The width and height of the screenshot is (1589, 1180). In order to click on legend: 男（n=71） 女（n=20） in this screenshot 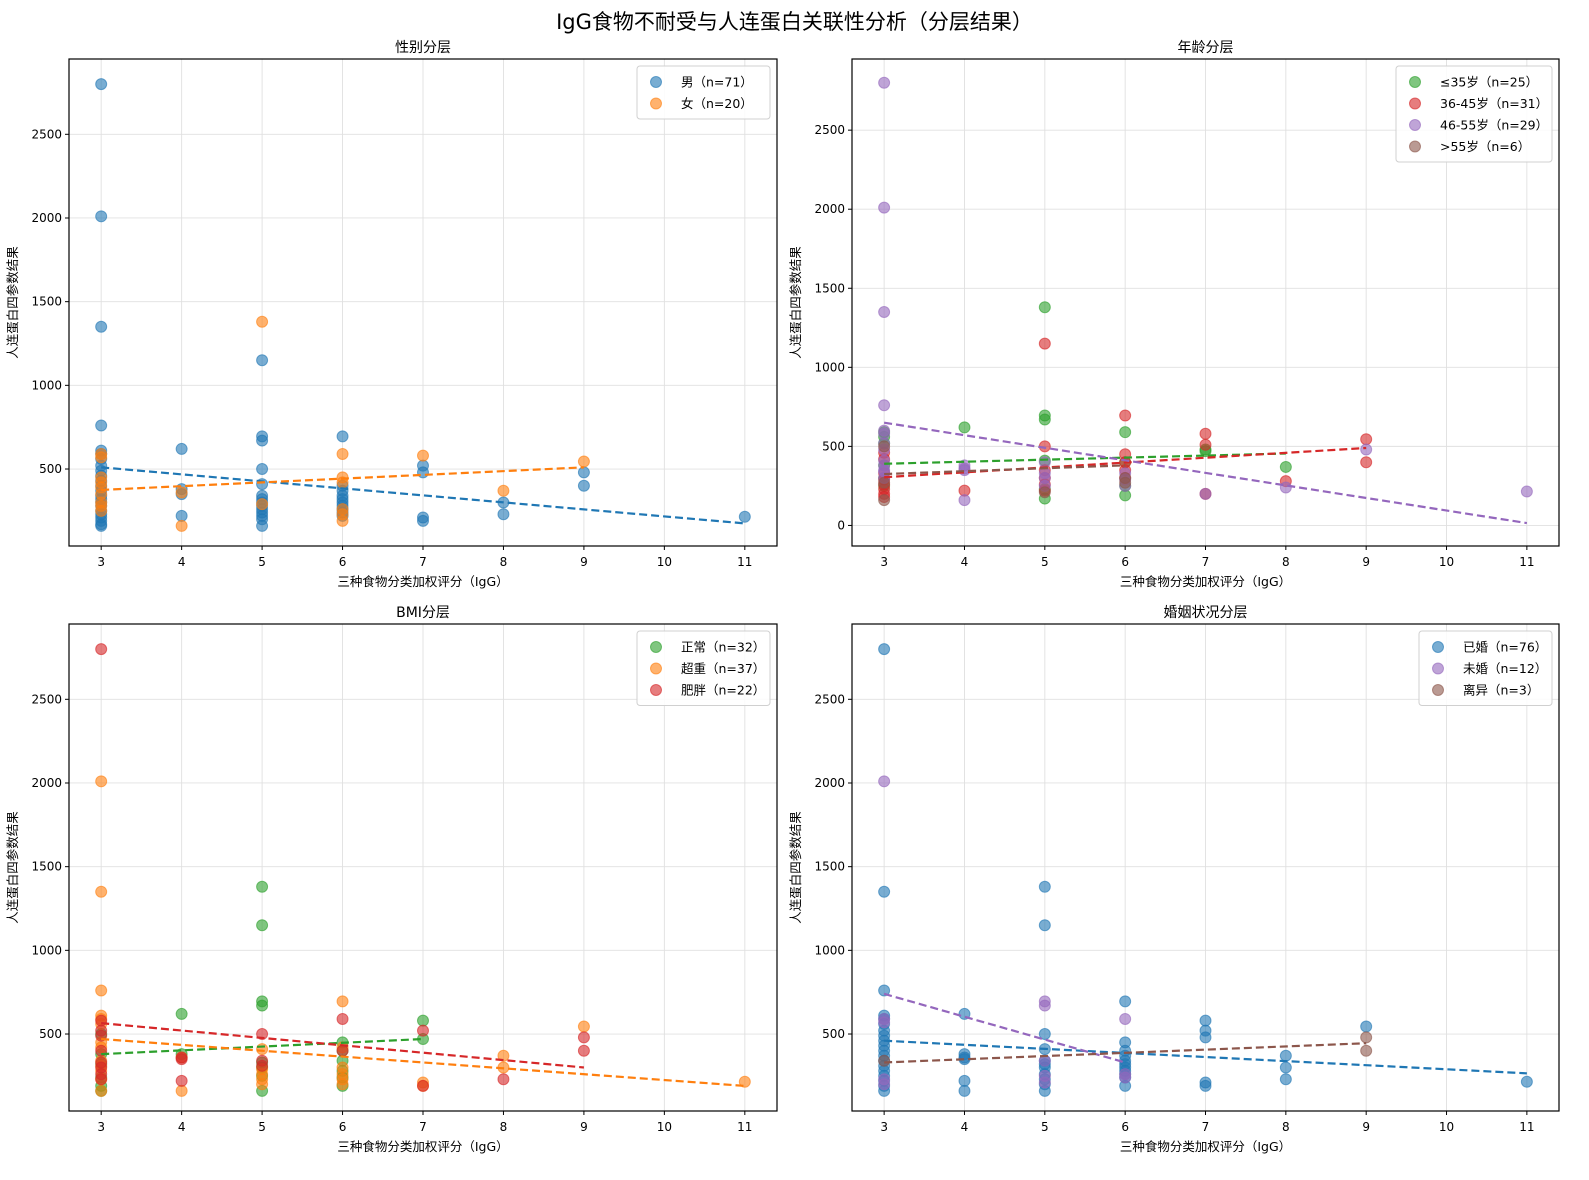, I will do `click(703, 92)`.